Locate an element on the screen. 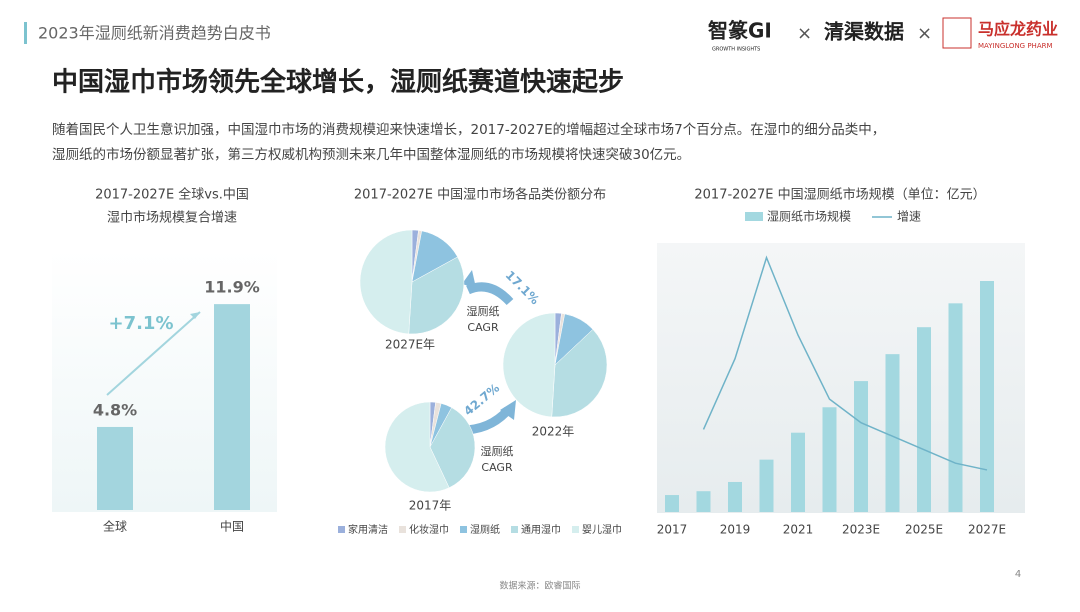 This screenshot has width=1080, height=612. chart-title: 2017-2027E 中国湿巾市场各品类份额分布 is located at coordinates (480, 195).